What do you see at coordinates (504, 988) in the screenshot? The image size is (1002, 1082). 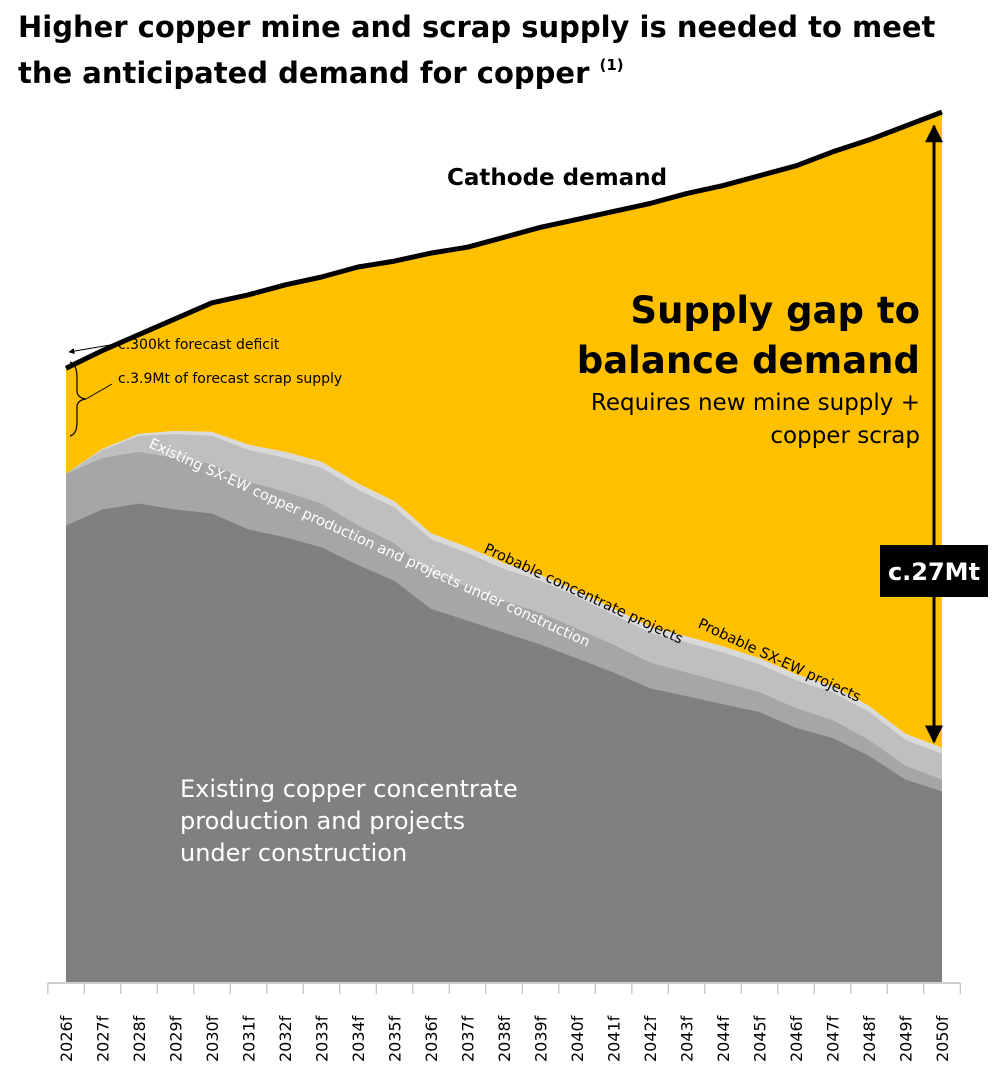 I see `x-ticks` at bounding box center [504, 988].